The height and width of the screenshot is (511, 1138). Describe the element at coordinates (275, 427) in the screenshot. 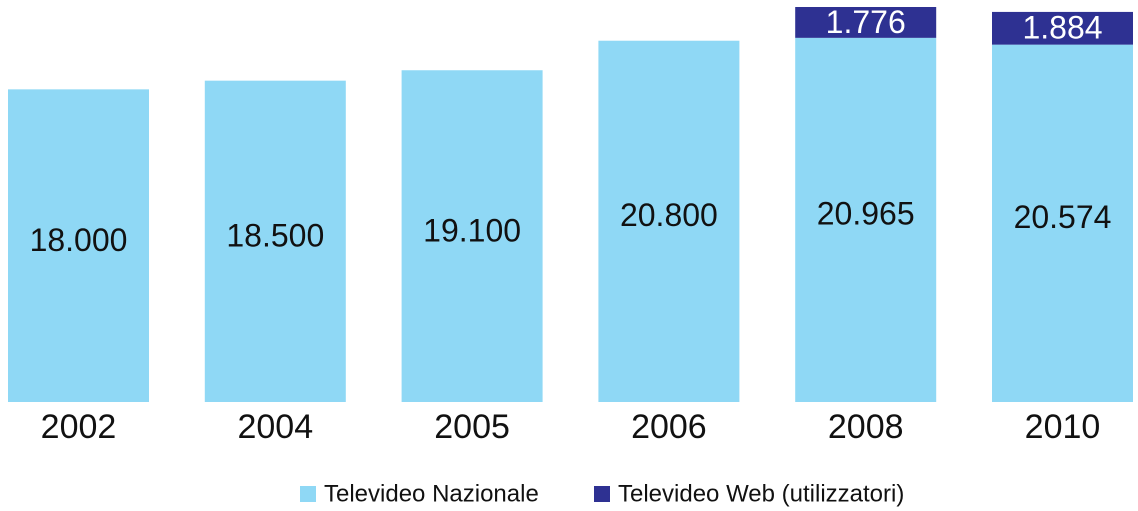

I see `x-tick-label: 2004` at that location.